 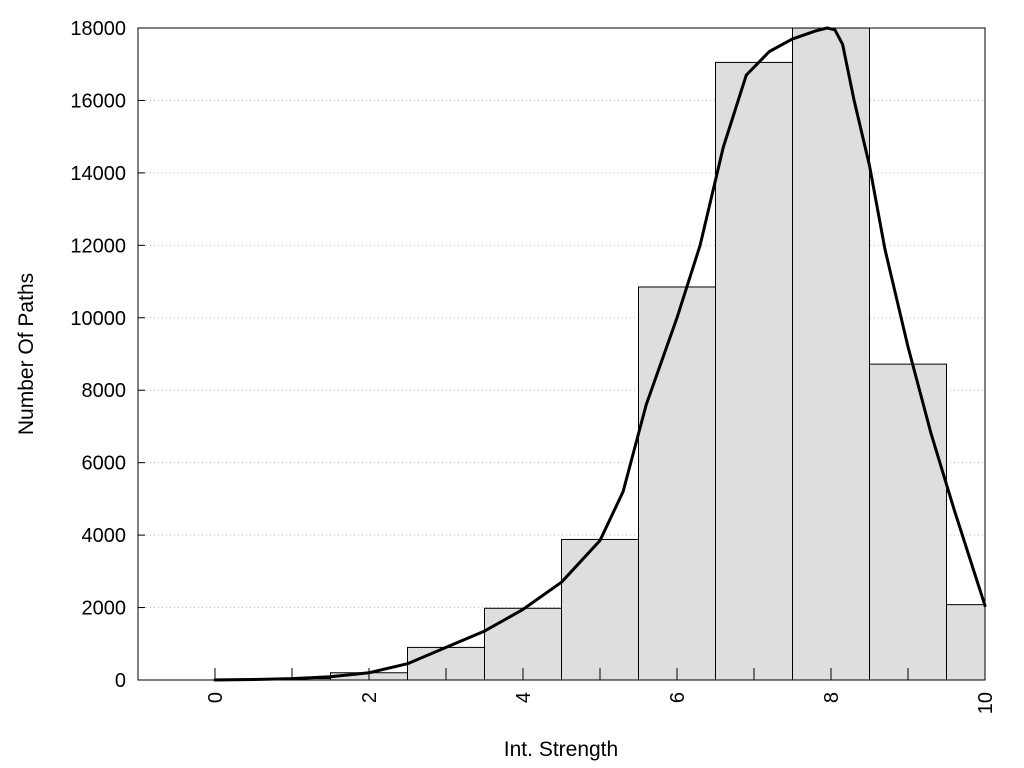 What do you see at coordinates (98, 246) in the screenshot?
I see `y-tick-label: 12000` at bounding box center [98, 246].